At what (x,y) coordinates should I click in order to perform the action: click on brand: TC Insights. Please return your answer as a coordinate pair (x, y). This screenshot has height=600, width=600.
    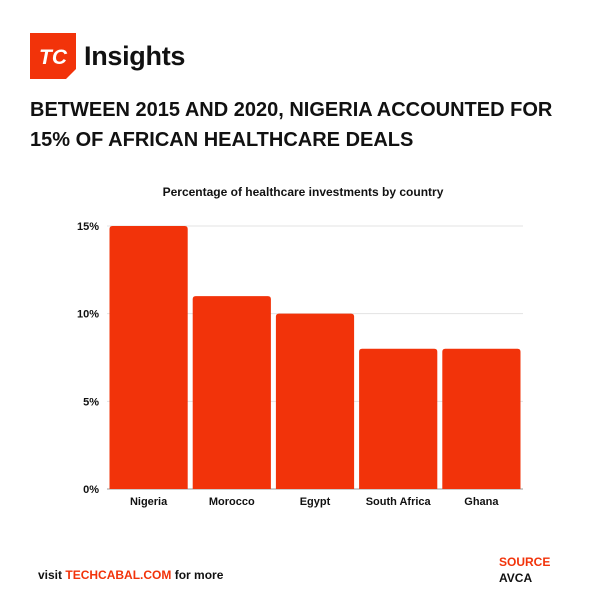
    Looking at the image, I should click on (107, 56).